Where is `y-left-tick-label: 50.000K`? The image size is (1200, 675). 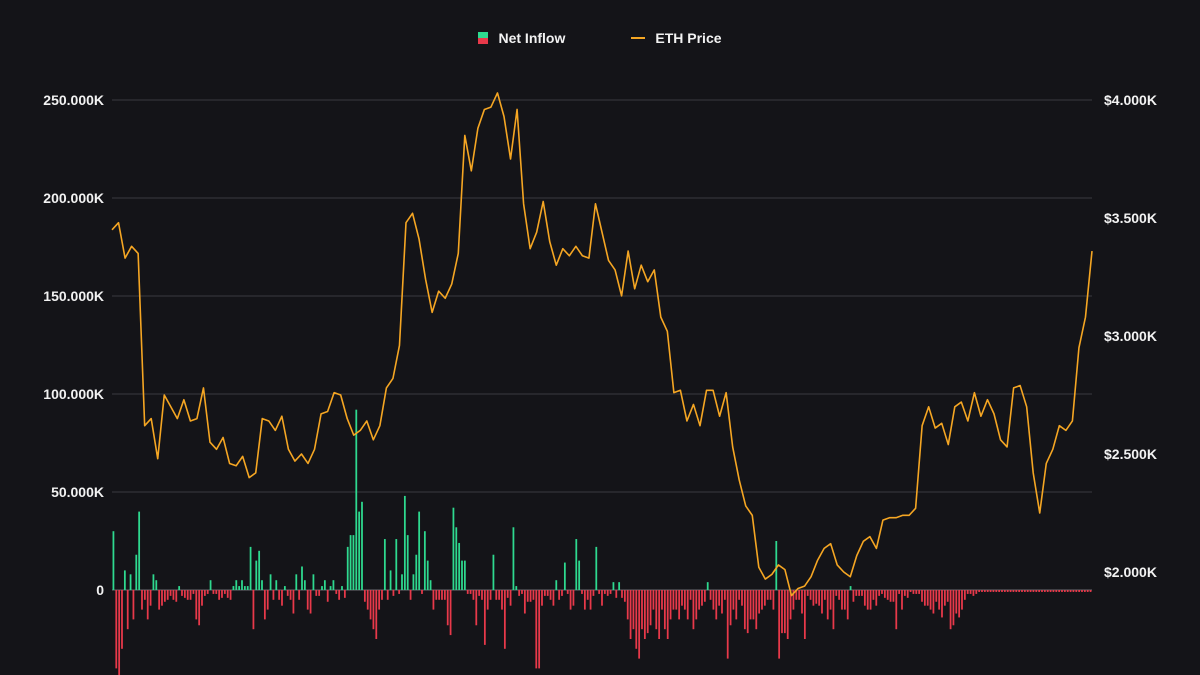
y-left-tick-label: 50.000K is located at coordinates (77, 492).